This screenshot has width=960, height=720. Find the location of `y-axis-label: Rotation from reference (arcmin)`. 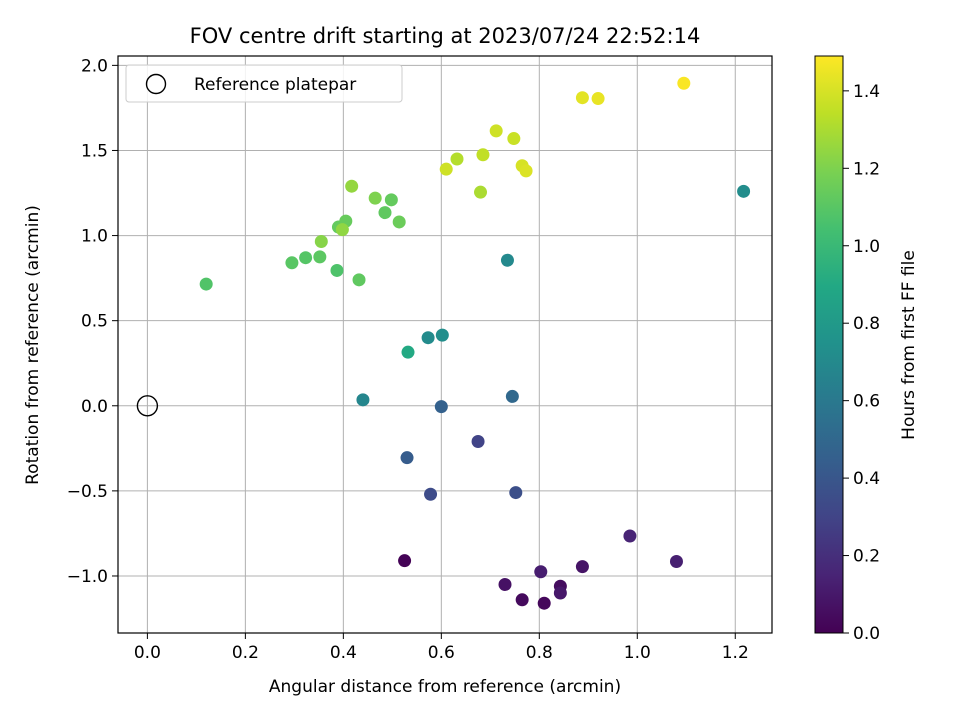

y-axis-label: Rotation from reference (arcmin) is located at coordinates (33, 345).